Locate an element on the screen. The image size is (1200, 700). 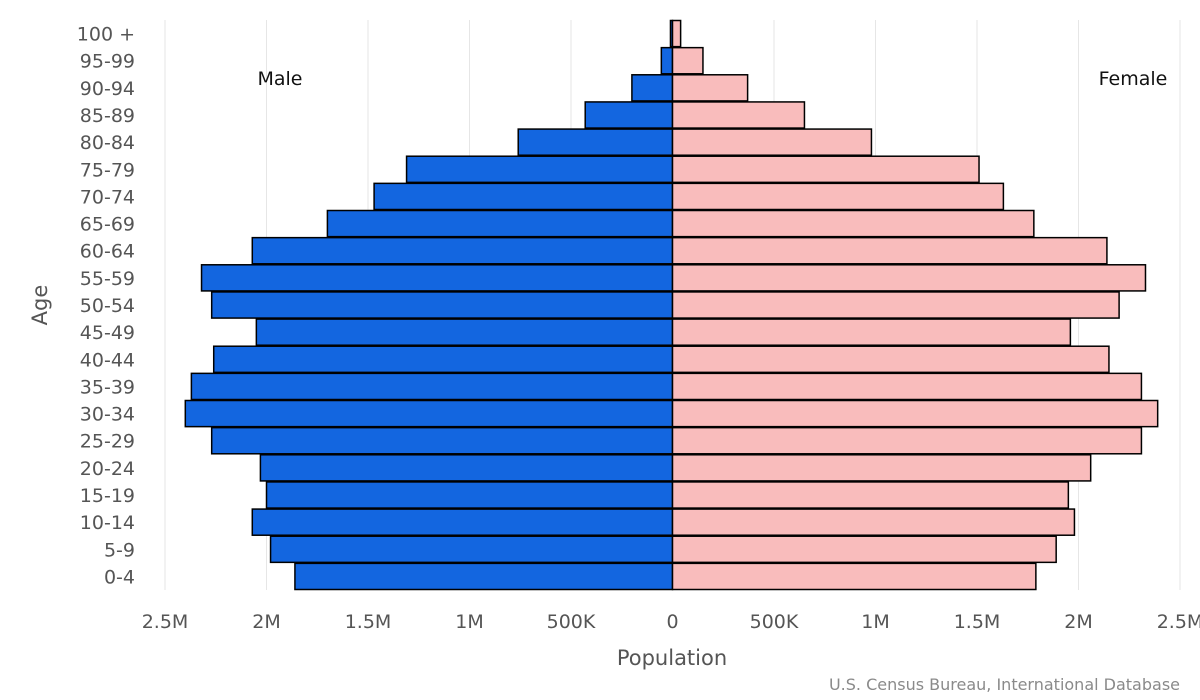
y-tick-label: 90-94 is located at coordinates (107, 89).